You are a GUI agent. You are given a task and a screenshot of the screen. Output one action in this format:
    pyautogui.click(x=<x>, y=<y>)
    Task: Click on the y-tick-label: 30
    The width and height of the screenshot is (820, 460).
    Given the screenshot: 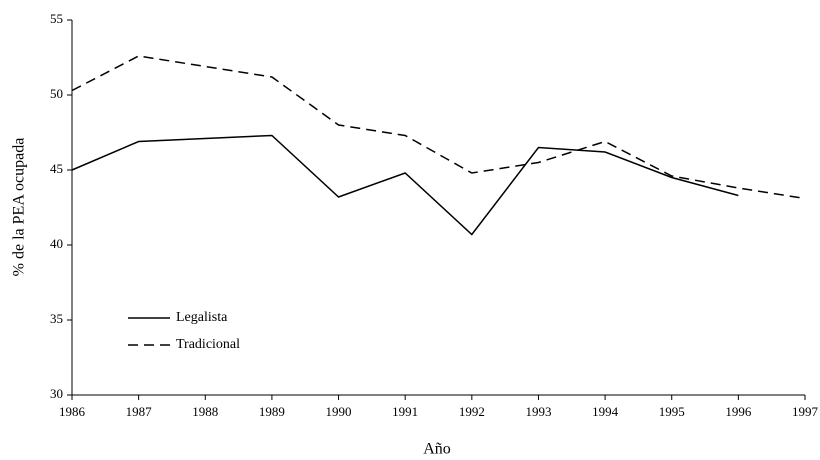 What is the action you would take?
    pyautogui.click(x=56, y=393)
    